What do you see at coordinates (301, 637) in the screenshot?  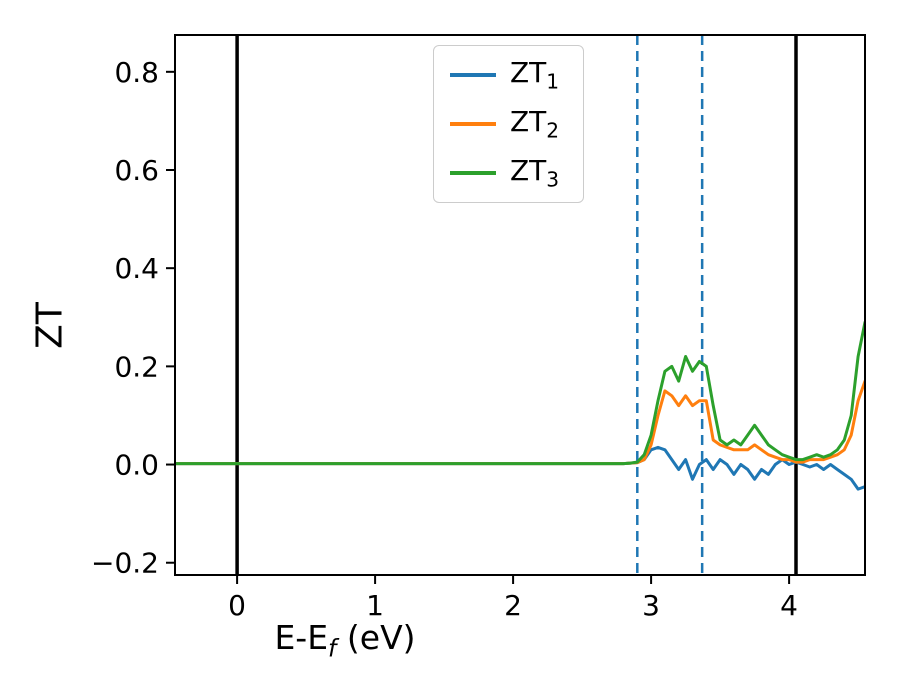 I see `x-axis-label-prefix: E-E` at bounding box center [301, 637].